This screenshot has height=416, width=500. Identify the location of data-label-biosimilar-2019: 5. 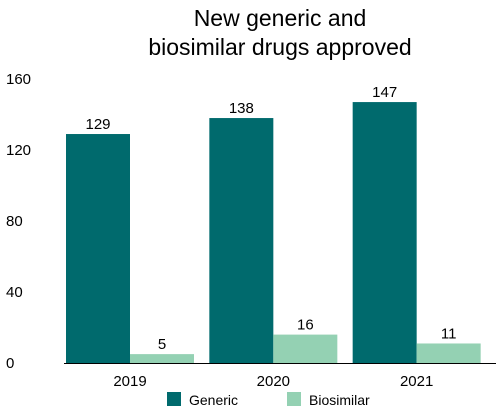
(162, 344).